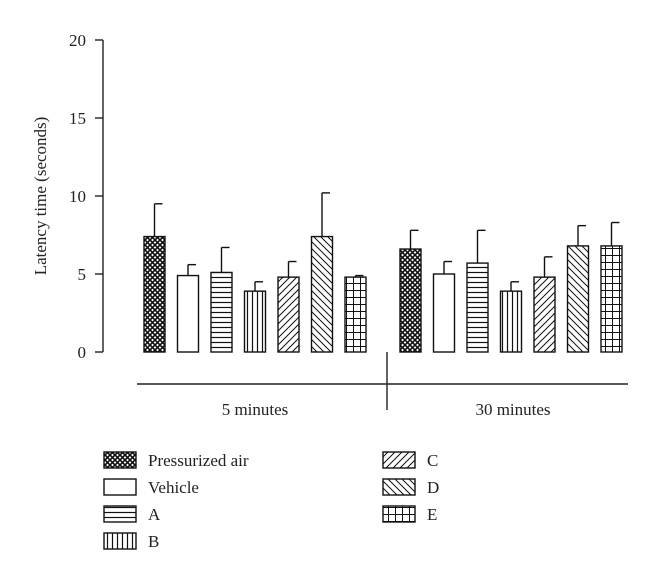  What do you see at coordinates (82, 274) in the screenshot?
I see `y-tick-label: 5` at bounding box center [82, 274].